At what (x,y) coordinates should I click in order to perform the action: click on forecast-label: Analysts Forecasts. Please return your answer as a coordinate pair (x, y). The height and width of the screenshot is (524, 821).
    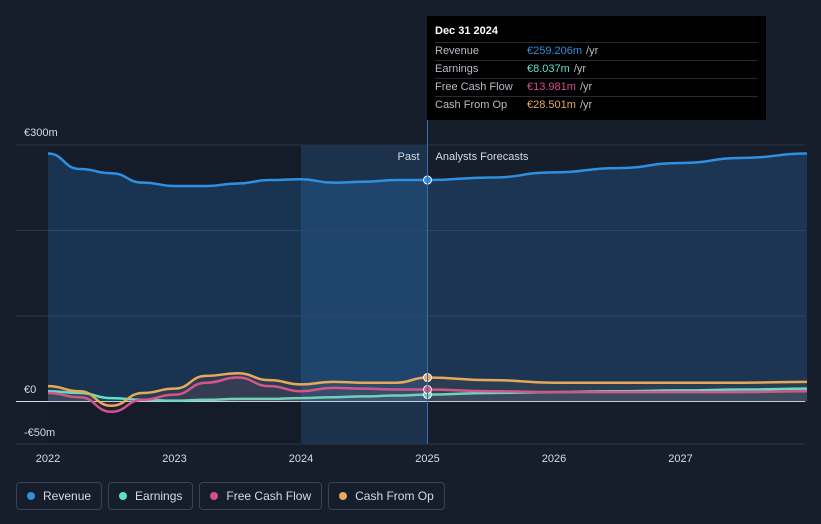
    Looking at the image, I should click on (482, 157).